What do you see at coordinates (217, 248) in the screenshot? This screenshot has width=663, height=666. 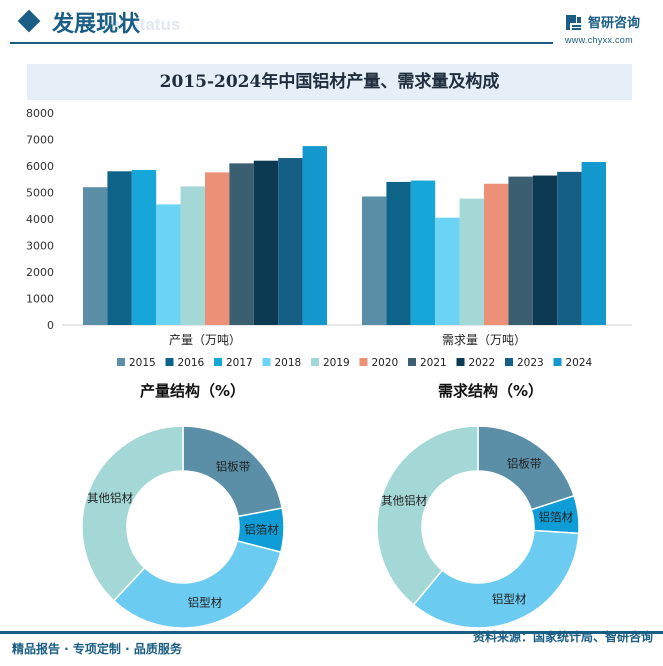 I see `bar-2020-production` at bounding box center [217, 248].